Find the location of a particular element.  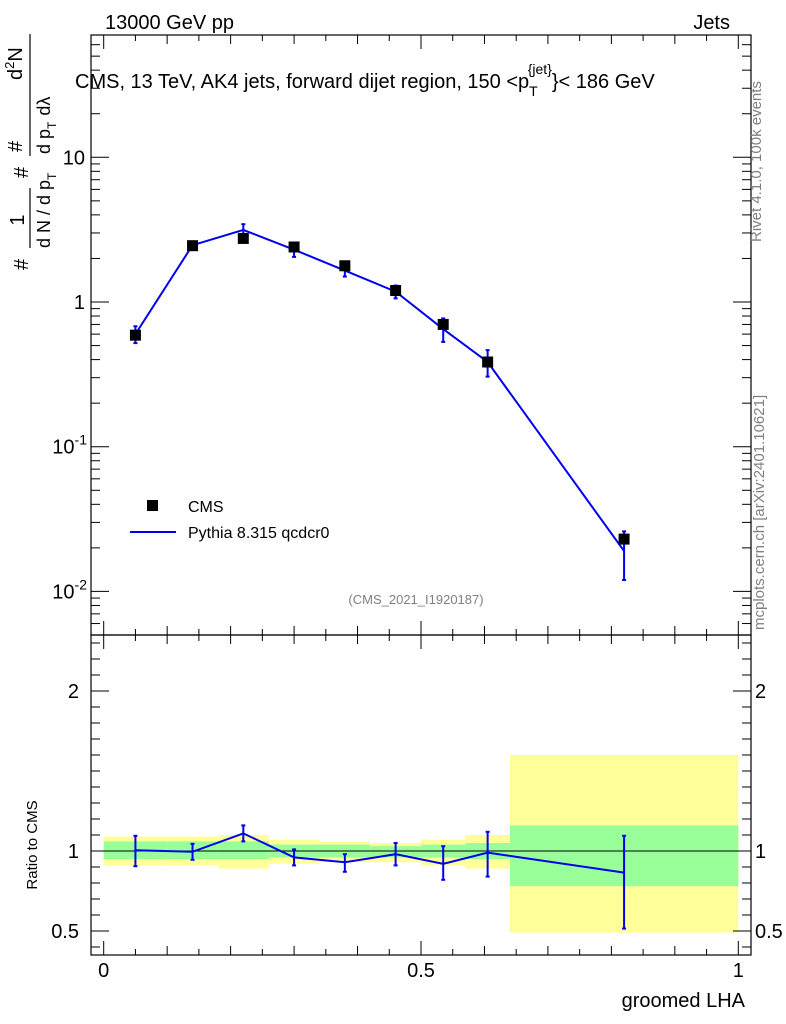

ylabel-one: 1 is located at coordinates (18, 219).